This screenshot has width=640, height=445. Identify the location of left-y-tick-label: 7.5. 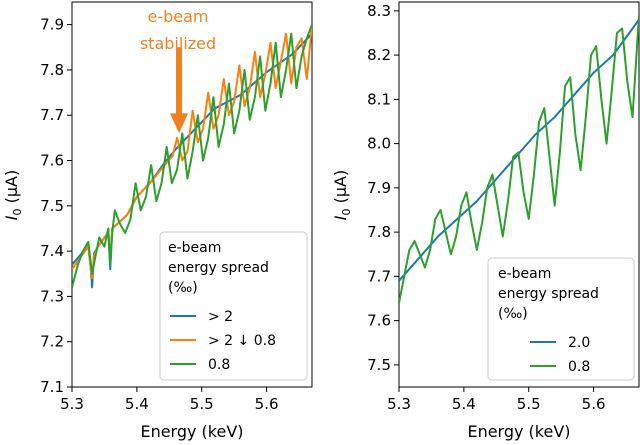
(52, 206).